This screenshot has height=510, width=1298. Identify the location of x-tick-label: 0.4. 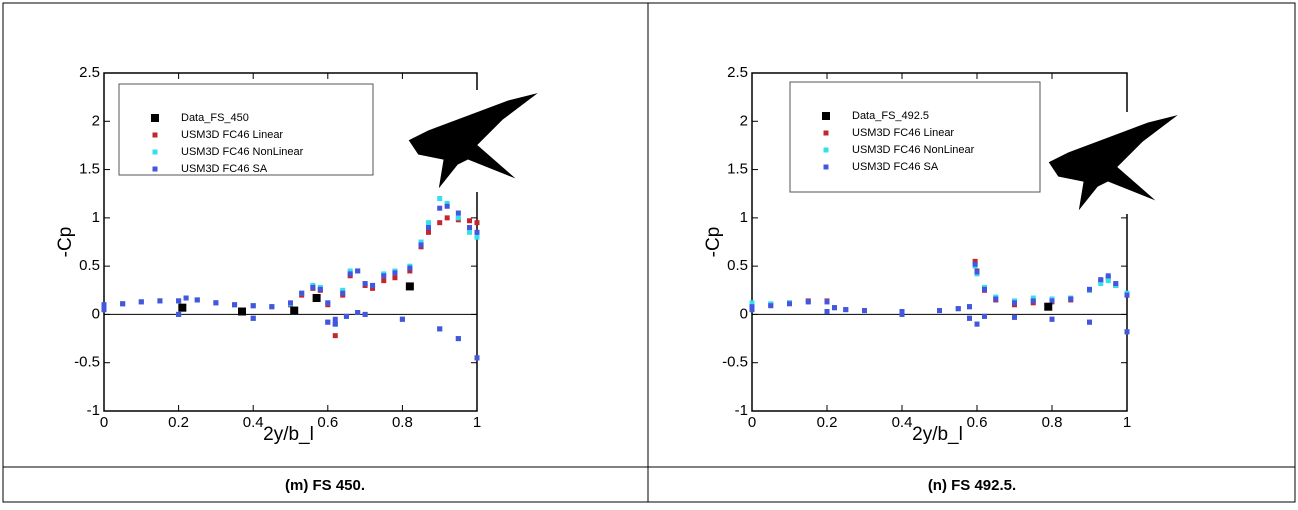
(902, 422).